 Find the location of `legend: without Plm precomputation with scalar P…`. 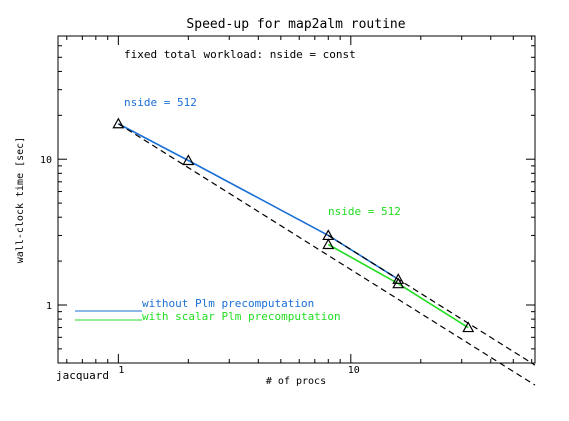

legend: without Plm precomputation with scalar P… is located at coordinates (208, 310).